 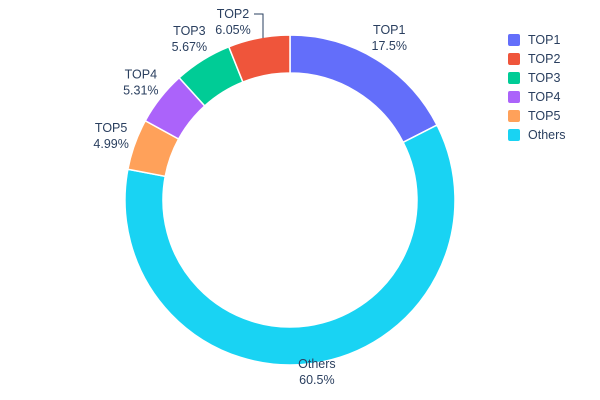 I want to click on legend-label-TOP3: TOP3, so click(x=544, y=78).